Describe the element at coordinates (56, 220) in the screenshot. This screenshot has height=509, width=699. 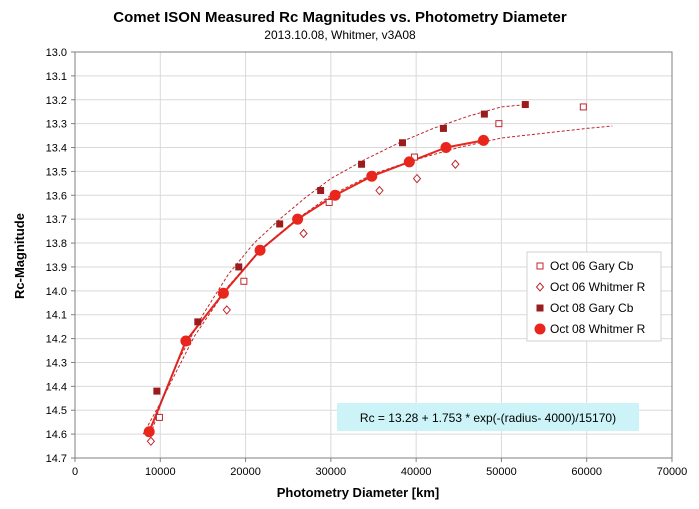
I see `y-tick-label: 13.7` at that location.